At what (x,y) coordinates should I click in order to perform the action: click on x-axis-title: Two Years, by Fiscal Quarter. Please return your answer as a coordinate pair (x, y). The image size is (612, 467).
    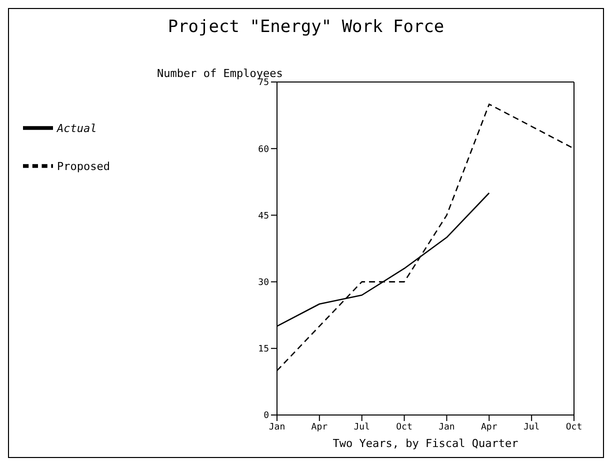
    Looking at the image, I should click on (425, 443).